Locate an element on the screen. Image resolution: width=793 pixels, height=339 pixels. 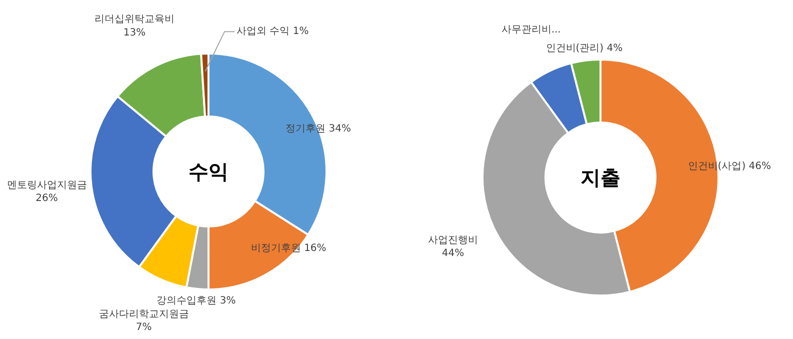
text: 수익 is located at coordinates (208, 172).